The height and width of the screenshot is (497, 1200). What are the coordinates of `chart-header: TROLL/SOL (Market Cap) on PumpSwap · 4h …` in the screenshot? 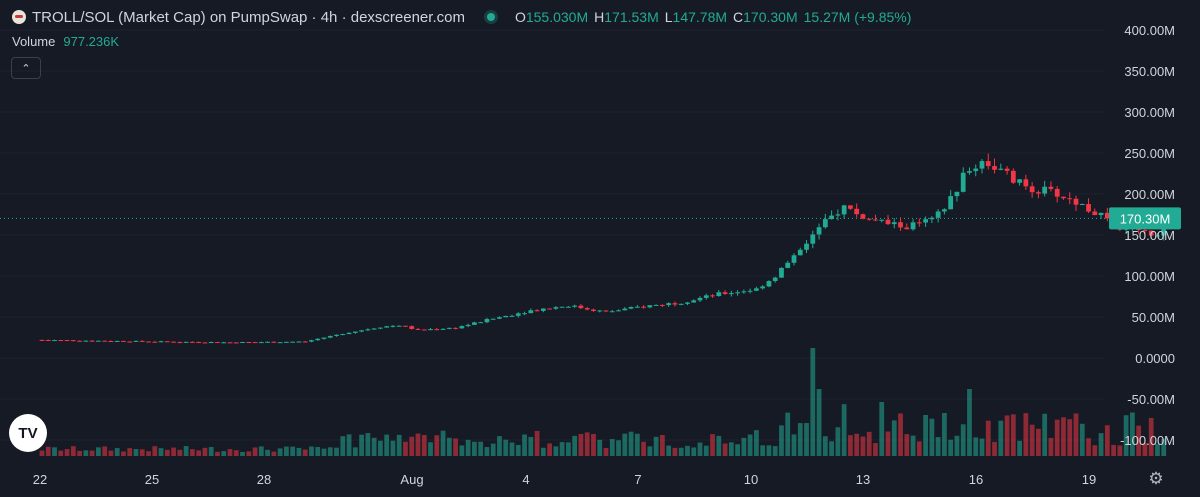 It's located at (461, 17).